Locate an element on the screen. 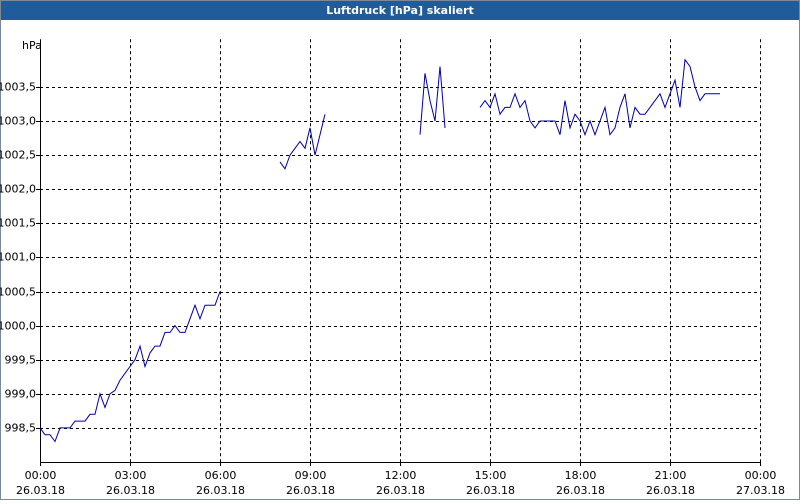  x-tick-label: 27.03.18 is located at coordinates (760, 490).